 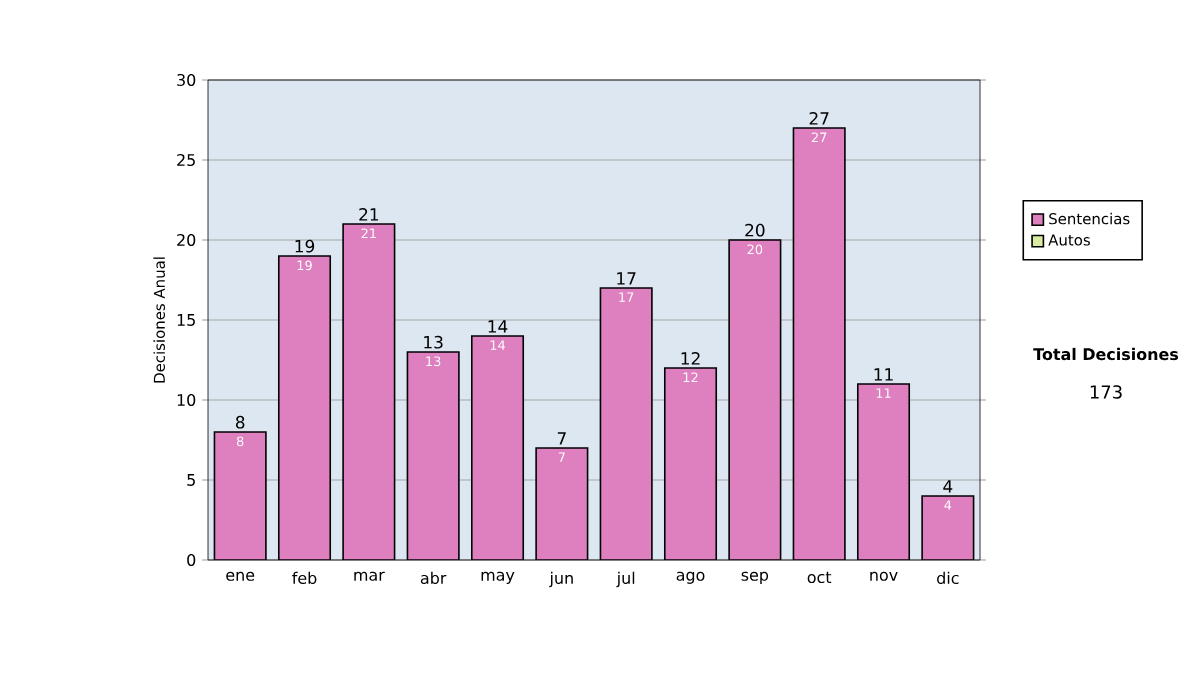 I want to click on total-label: 21, so click(x=369, y=214).